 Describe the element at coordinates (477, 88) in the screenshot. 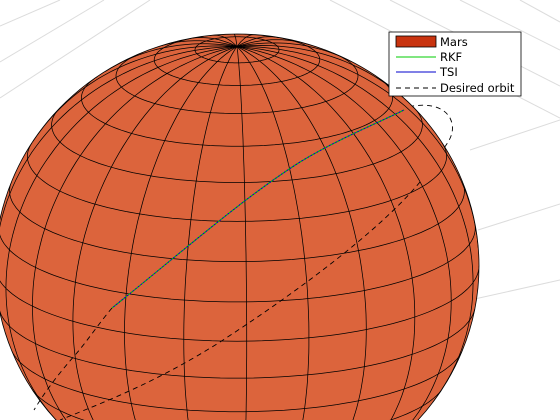

I see `legend-label-desired-orbit: Desired orbit` at that location.